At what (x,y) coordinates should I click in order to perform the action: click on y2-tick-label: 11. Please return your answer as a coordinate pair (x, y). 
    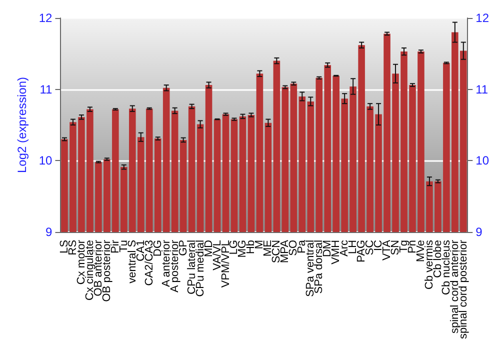
    Looking at the image, I should click on (482, 89).